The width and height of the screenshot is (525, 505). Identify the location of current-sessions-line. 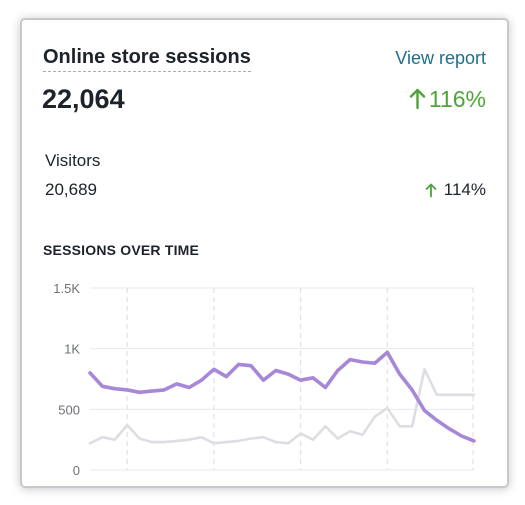
(282, 396).